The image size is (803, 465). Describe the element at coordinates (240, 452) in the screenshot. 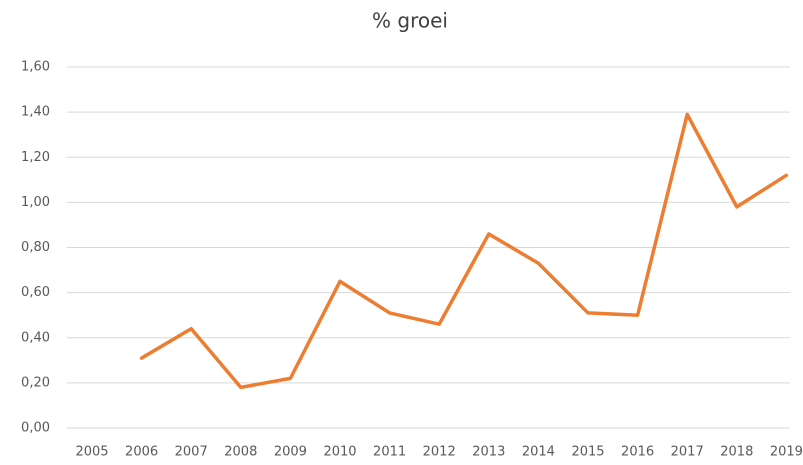

I see `x-tick-label: 2008` at that location.